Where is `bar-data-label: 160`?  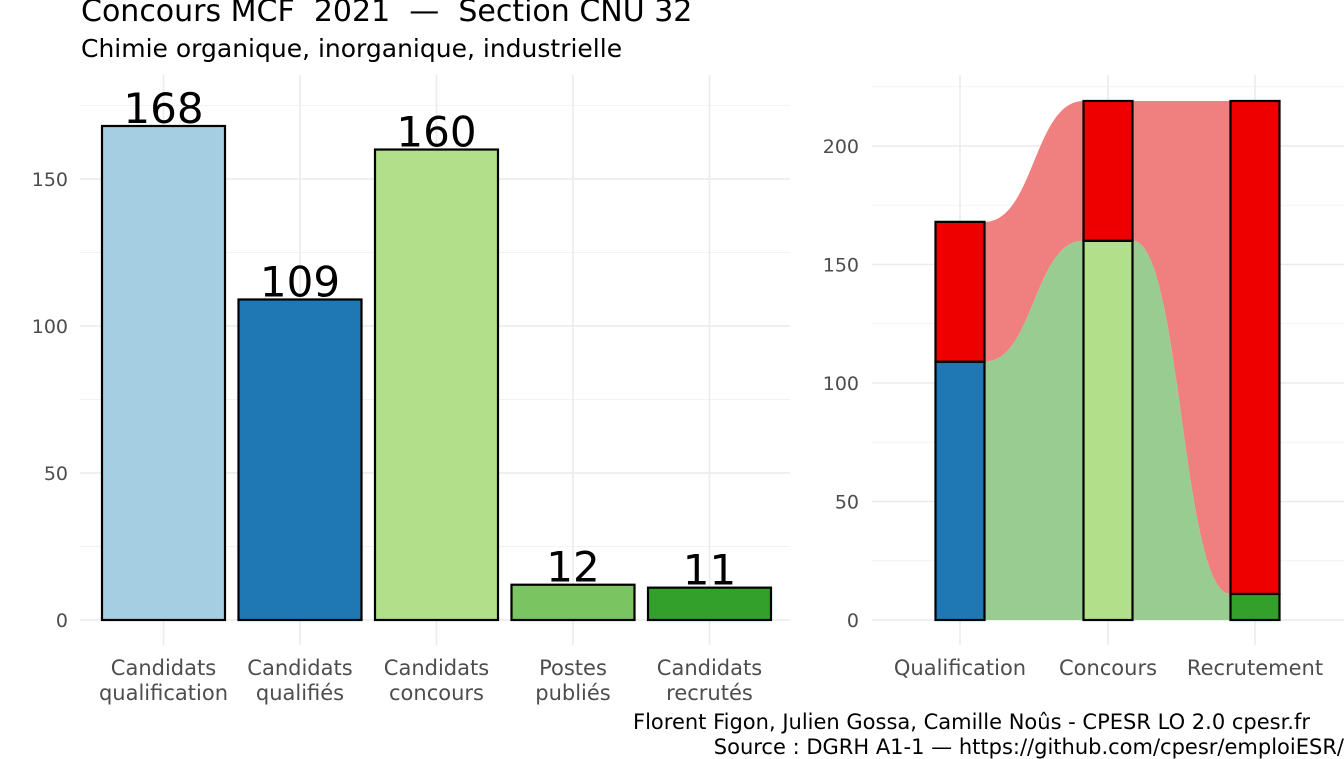
bar-data-label: 160 is located at coordinates (436, 132).